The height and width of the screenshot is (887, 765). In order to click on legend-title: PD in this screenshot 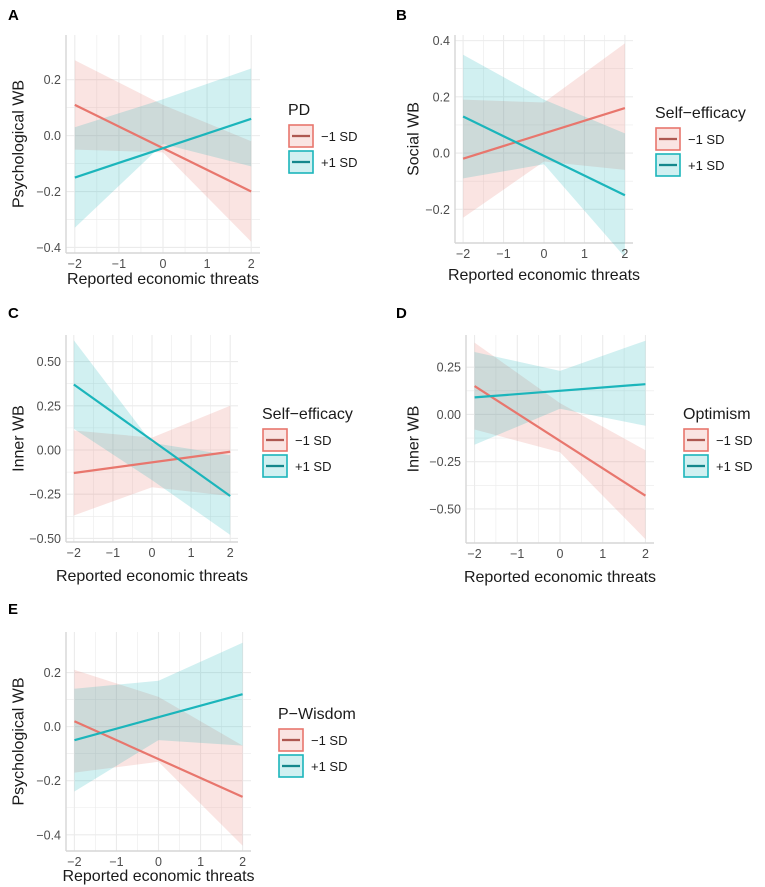, I will do `click(299, 110)`.